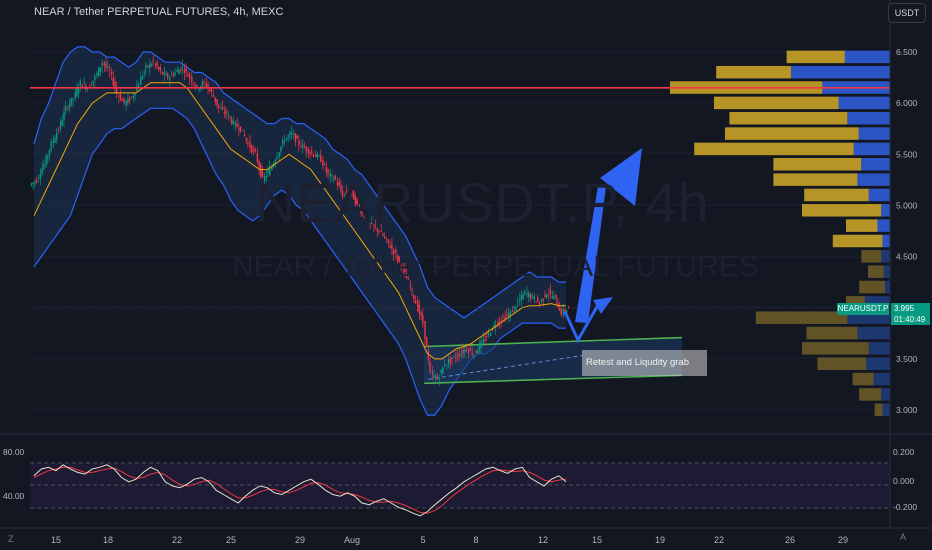  Describe the element at coordinates (352, 540) in the screenshot. I see `x-tick-label: Aug` at that location.